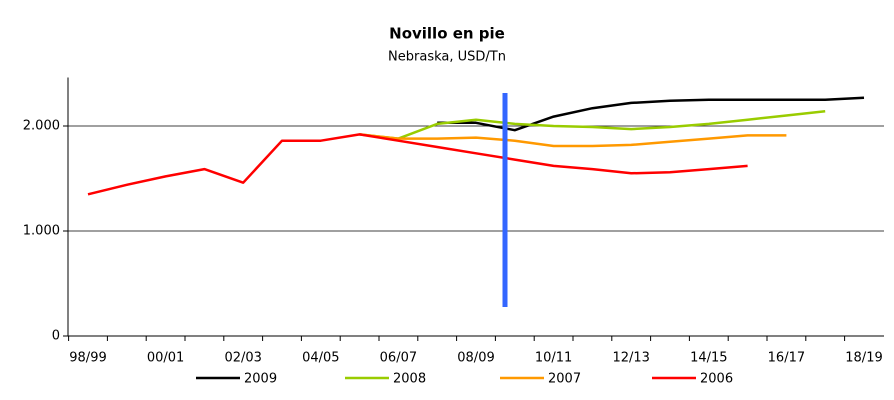 This screenshot has height=400, width=894. What do you see at coordinates (165, 358) in the screenshot?
I see `x-tick-label: 00/01` at bounding box center [165, 358].